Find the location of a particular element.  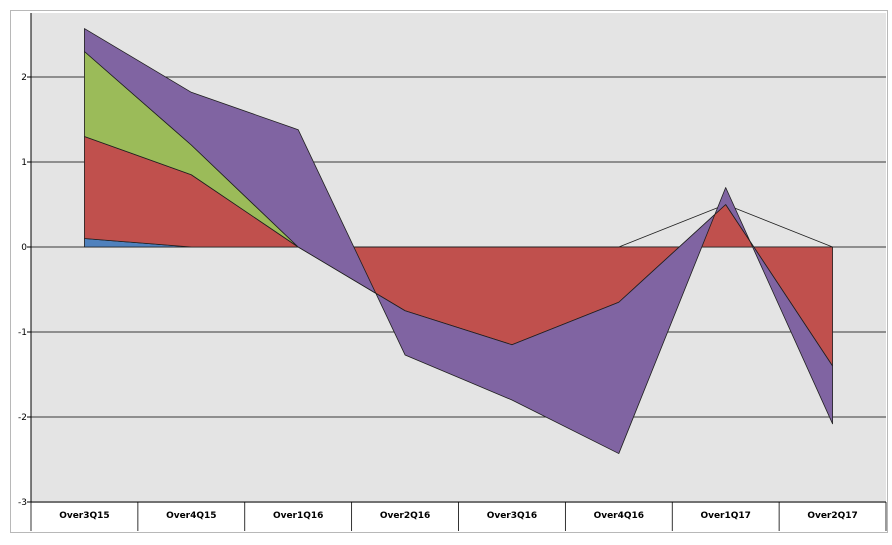

y-tick-label: 1 is located at coordinates (24, 163).